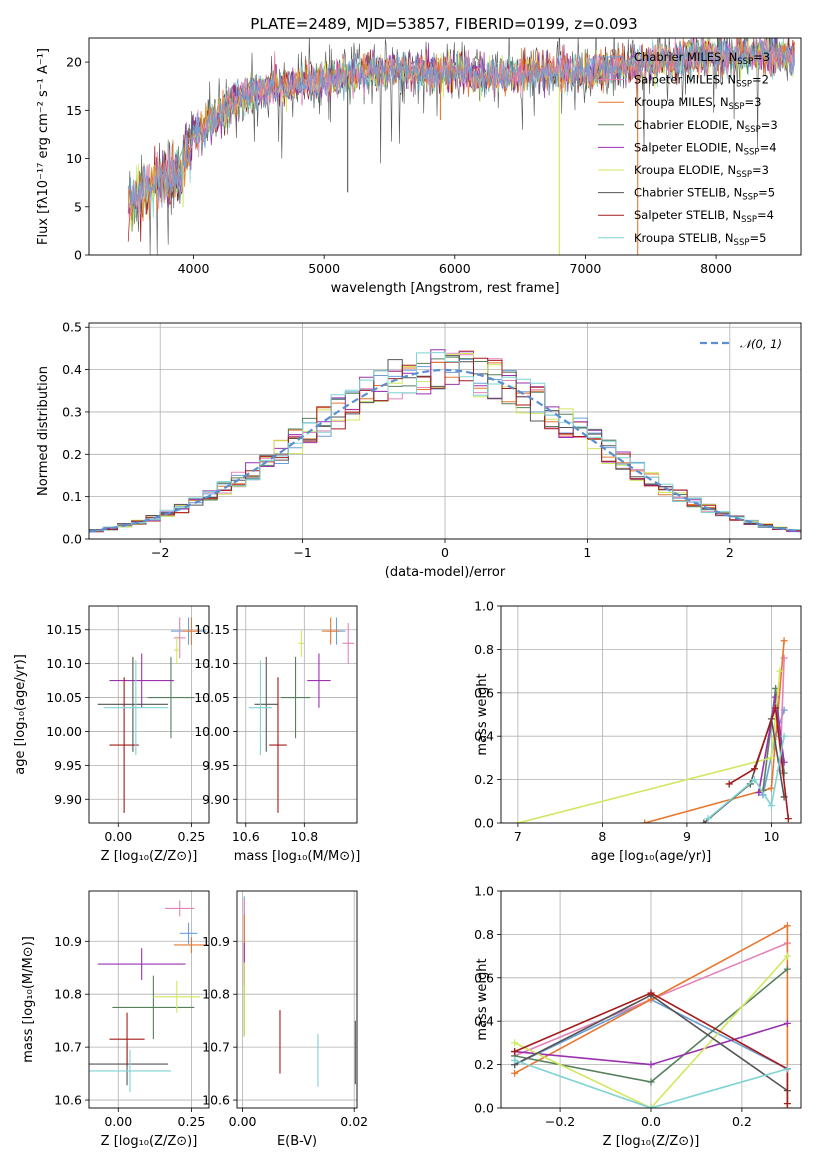  I want to click on y-tick-label: 9.90, so click(68, 799).